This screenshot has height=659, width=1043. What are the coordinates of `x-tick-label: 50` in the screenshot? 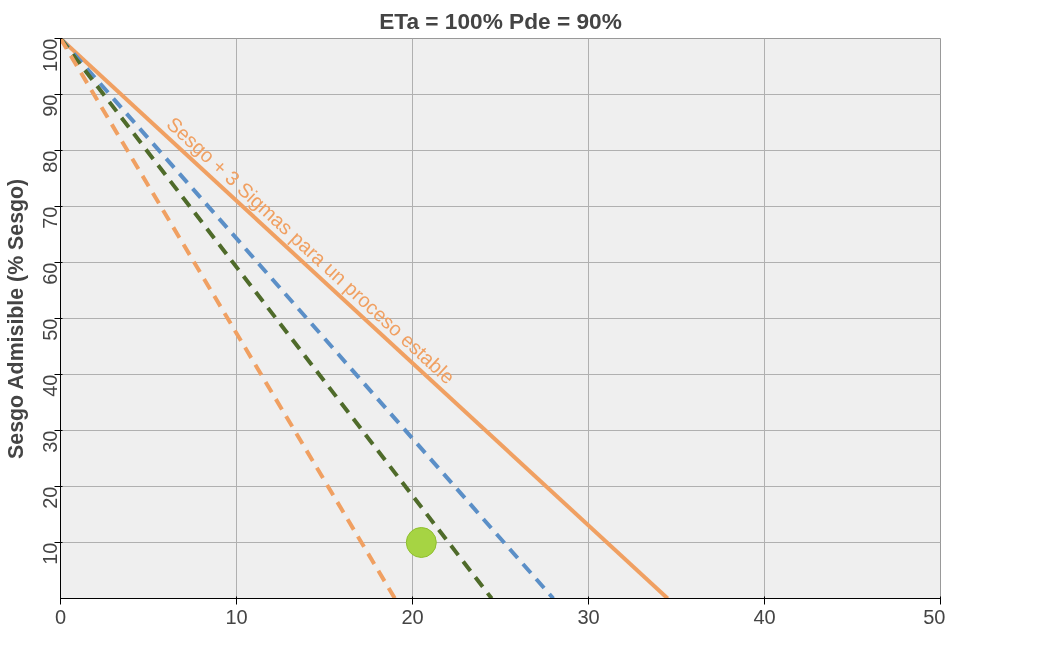 It's located at (934, 616).